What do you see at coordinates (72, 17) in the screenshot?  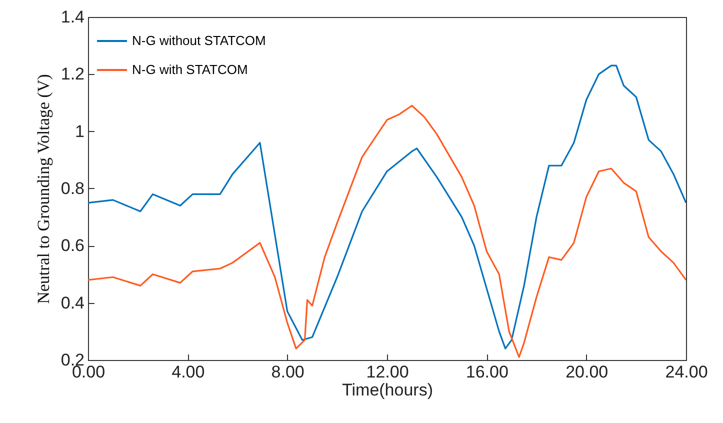 I see `y-tick-label: 1.4` at bounding box center [72, 17].